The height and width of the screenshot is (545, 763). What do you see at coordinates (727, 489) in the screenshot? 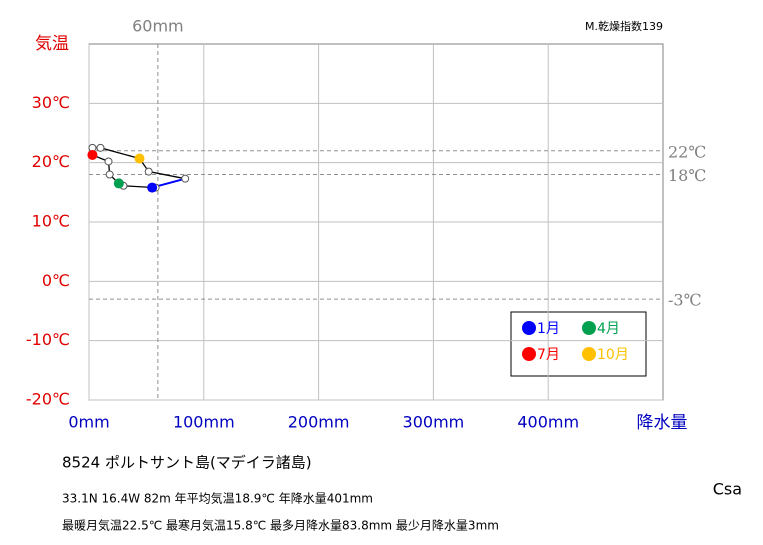
I see `climate-class: Csa` at bounding box center [727, 489].